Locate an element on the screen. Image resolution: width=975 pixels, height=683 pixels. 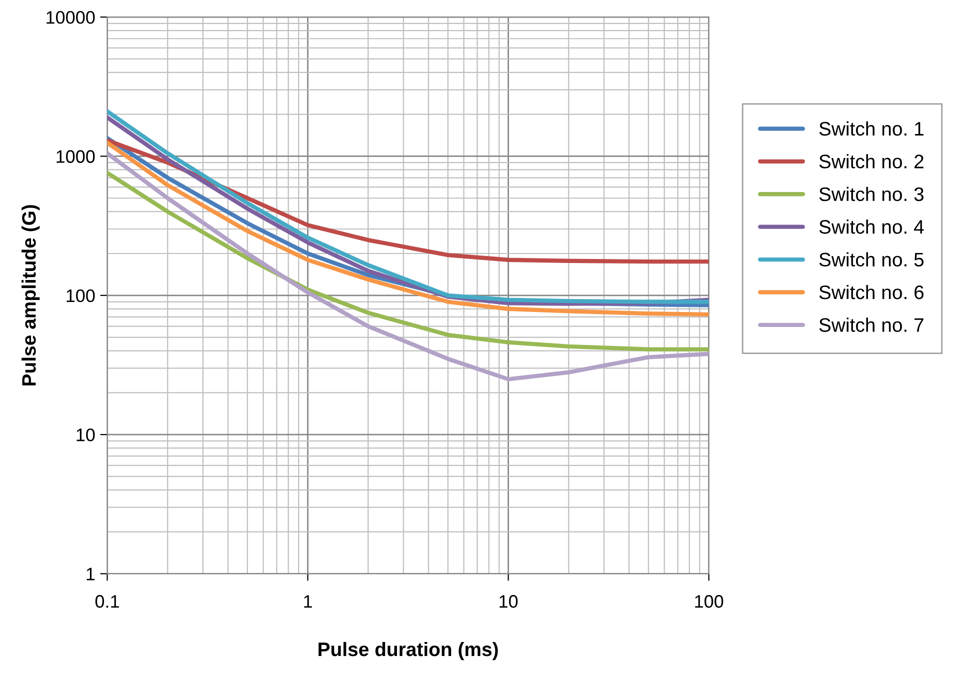
legend-label: Switch no. 7 is located at coordinates (871, 325).